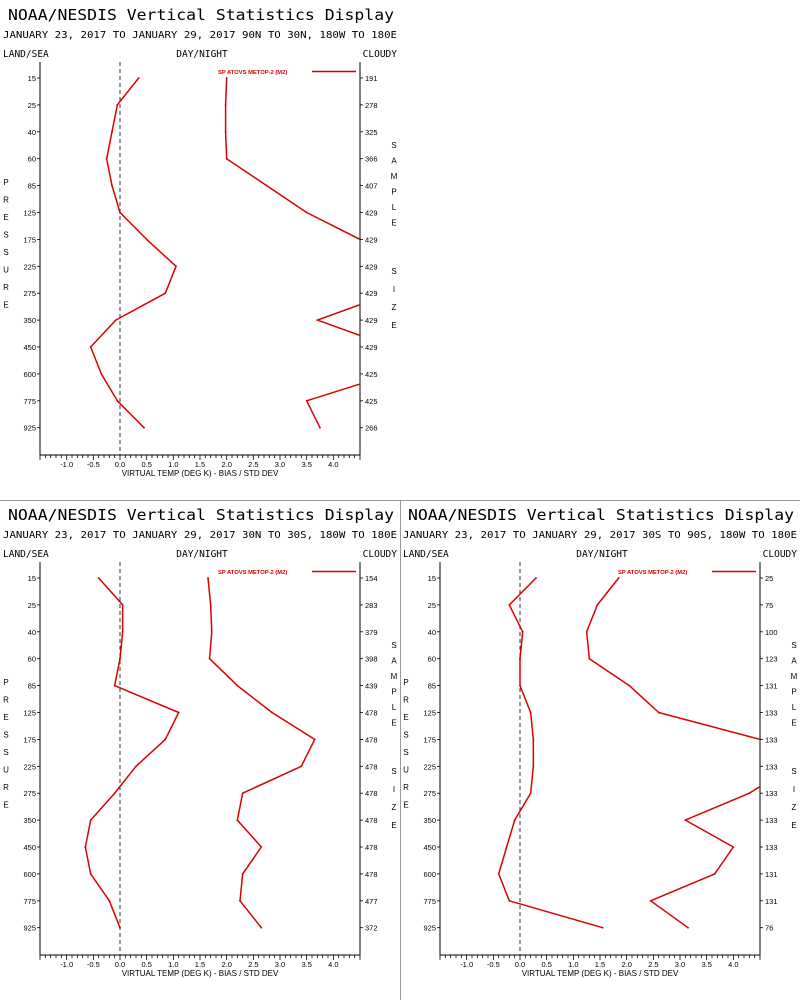  What do you see at coordinates (146, 964) in the screenshot?
I see `x-tick-label: 0.5` at bounding box center [146, 964].